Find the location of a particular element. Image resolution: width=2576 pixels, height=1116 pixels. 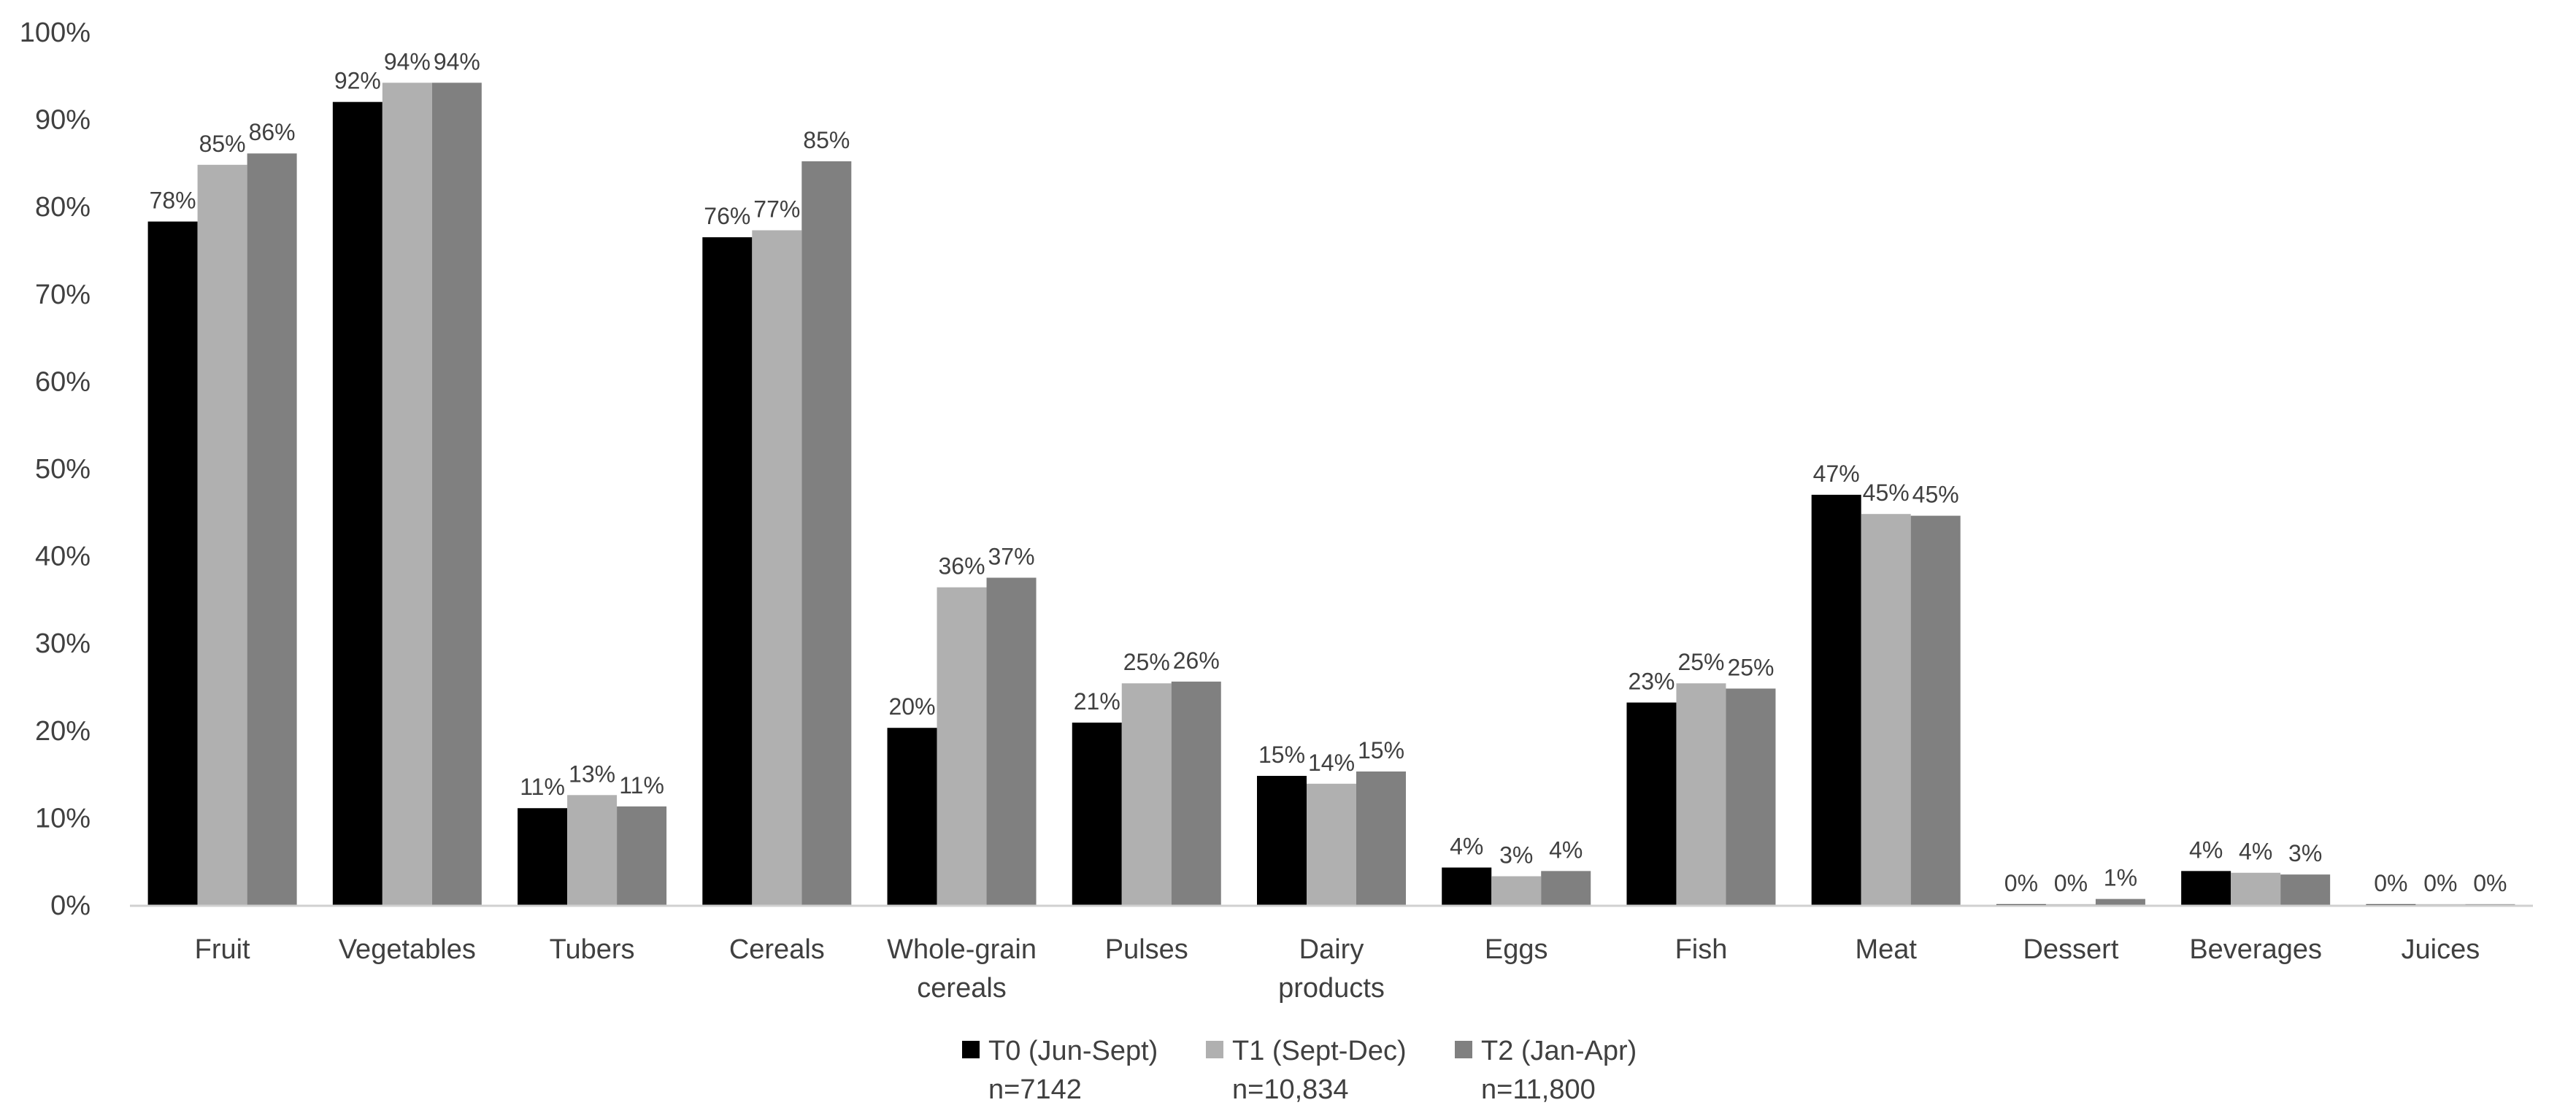

y-tick-label: 80% is located at coordinates (63, 207).